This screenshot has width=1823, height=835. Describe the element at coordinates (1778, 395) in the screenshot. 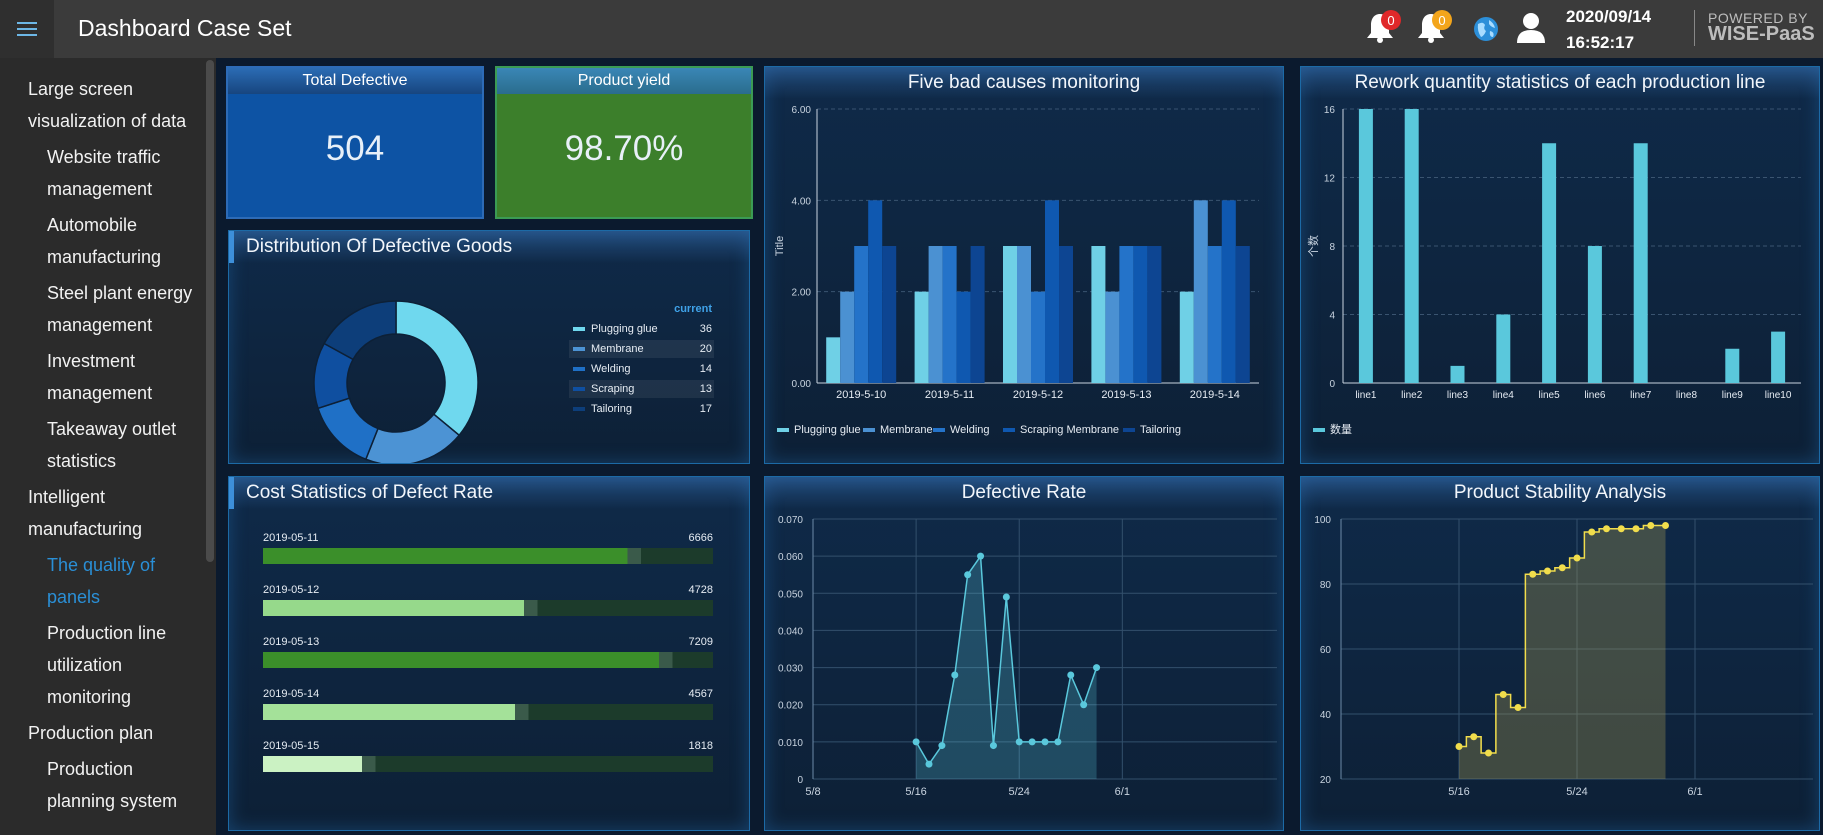

I see `x-tick-label: line10` at that location.